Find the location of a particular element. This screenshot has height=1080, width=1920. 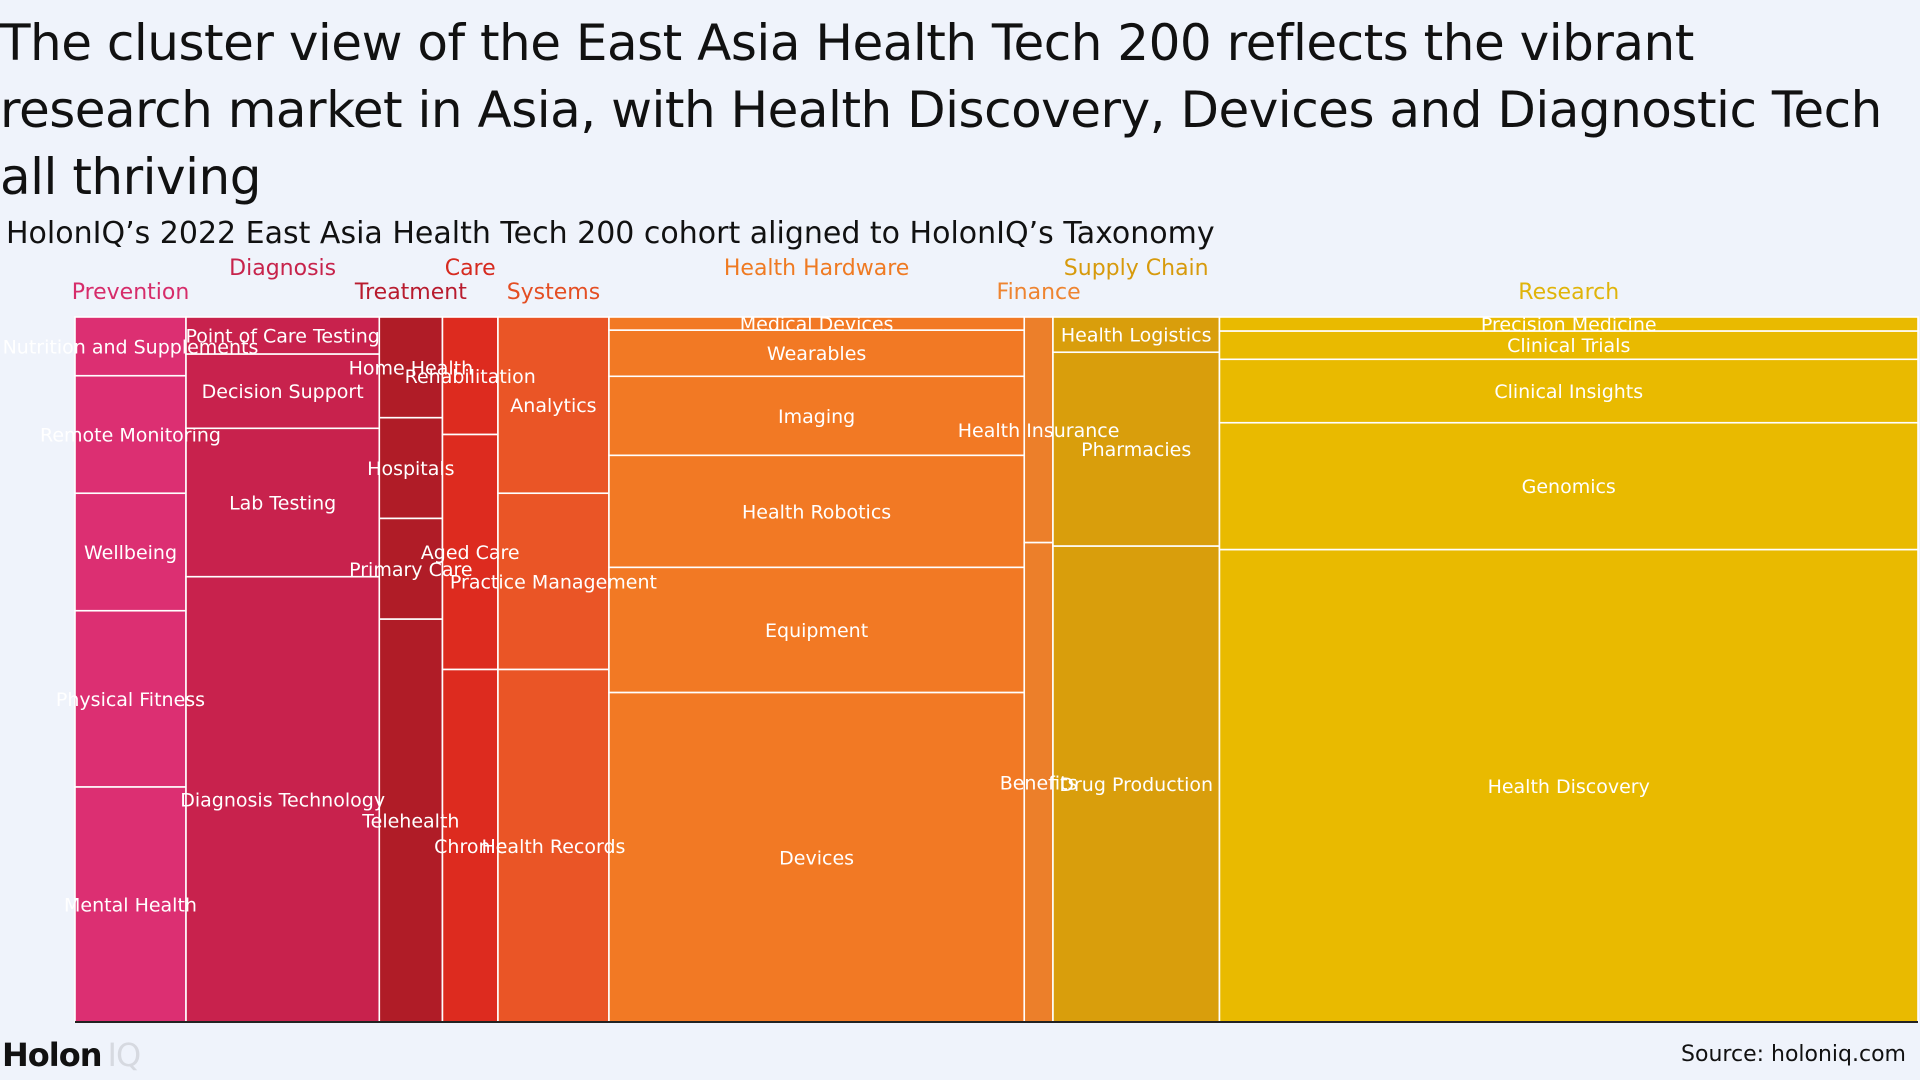

tile-rehabilitation is located at coordinates (470, 376).